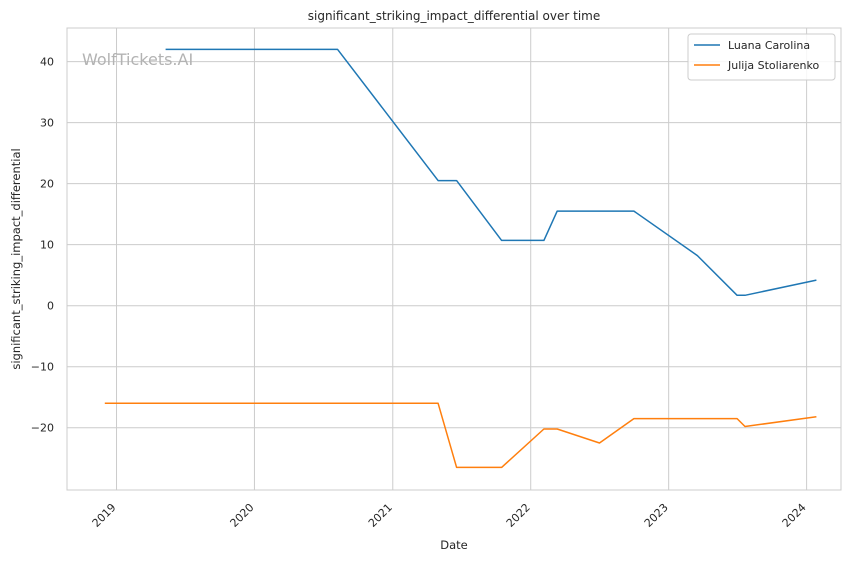 The width and height of the screenshot is (850, 561). I want to click on x-tick-label: 2021, so click(380, 515).